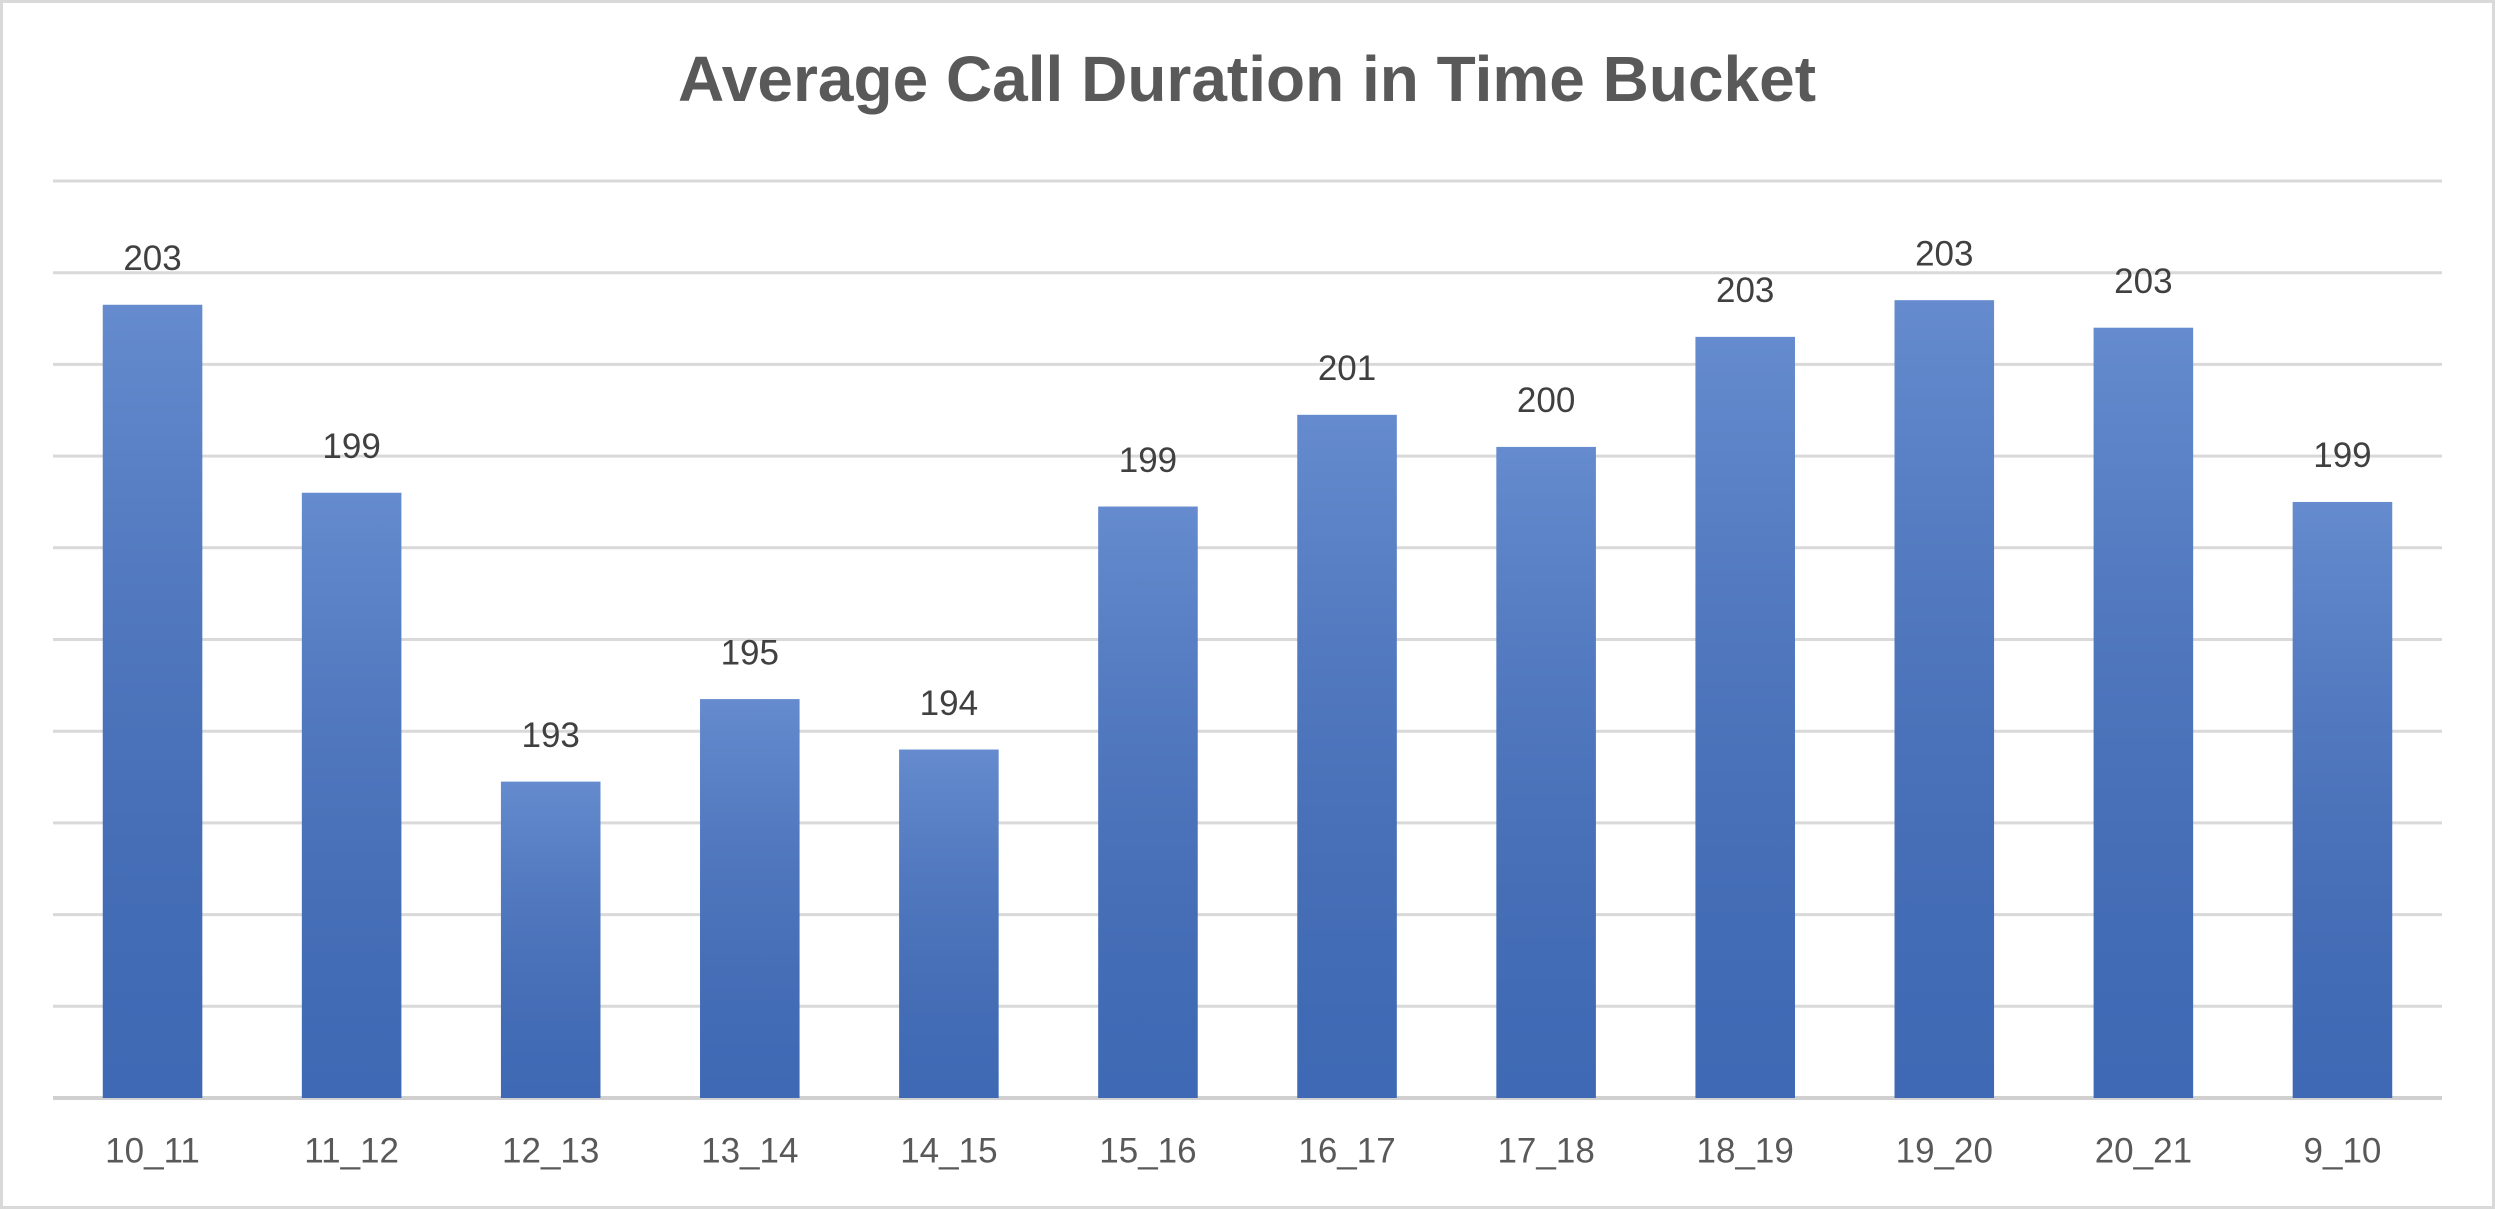 The image size is (2495, 1209). I want to click on x-tick-label: 17_18, so click(1545, 1150).